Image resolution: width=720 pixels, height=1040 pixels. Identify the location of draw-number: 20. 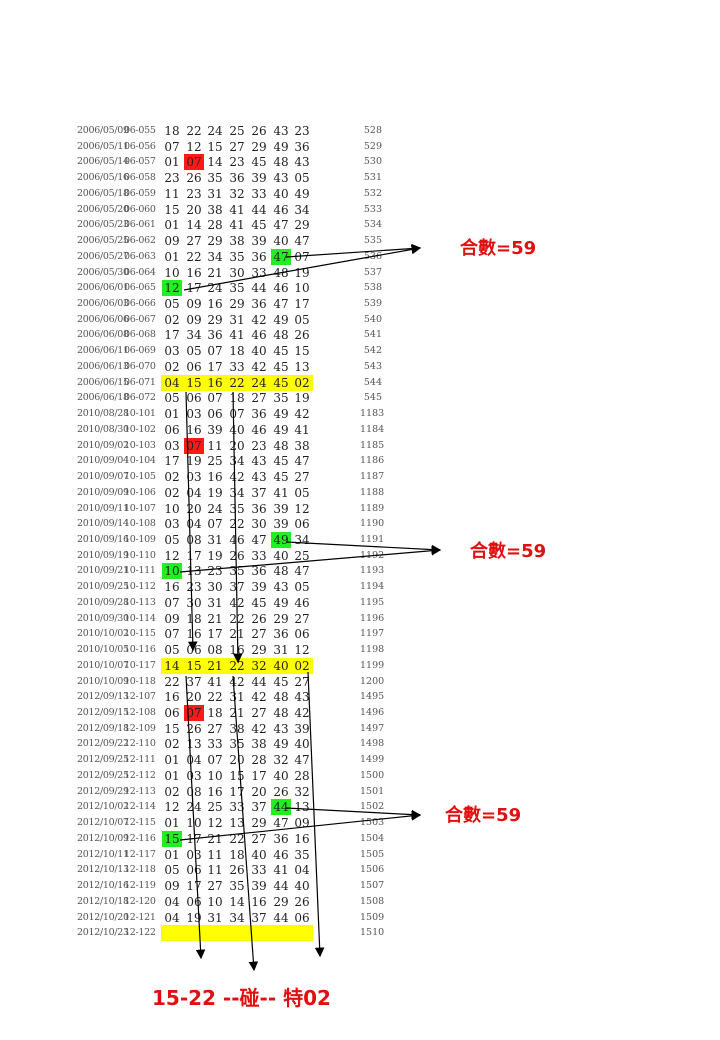
(194, 209).